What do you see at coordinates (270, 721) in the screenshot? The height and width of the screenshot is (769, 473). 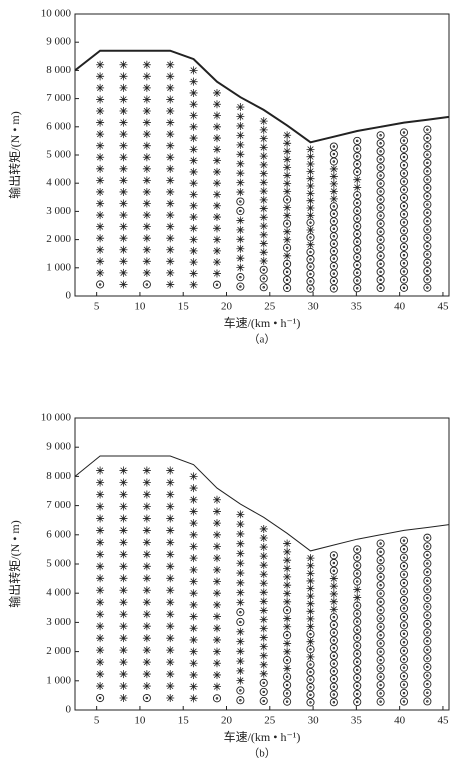 I see `x-tick-label: 25` at bounding box center [270, 721].